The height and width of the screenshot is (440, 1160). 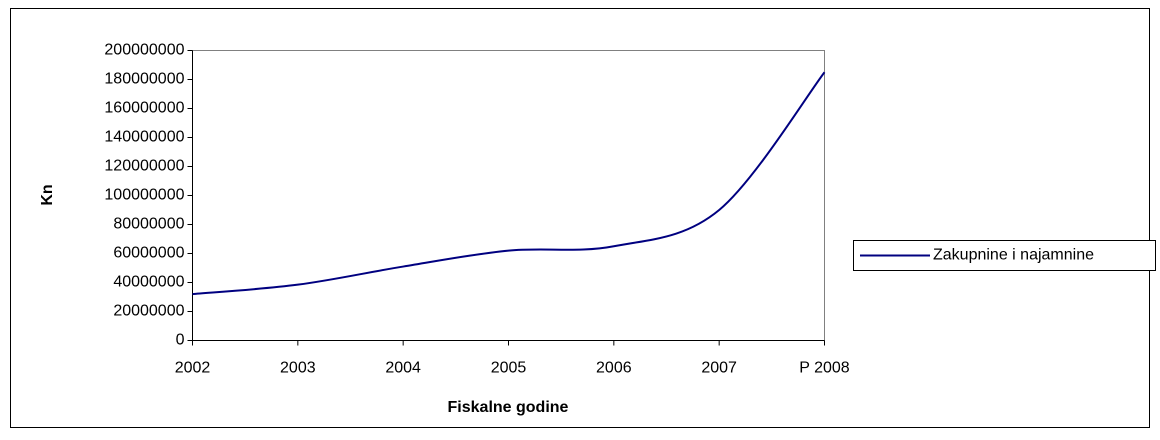 I want to click on x-tick-label: 2005, so click(x=509, y=368).